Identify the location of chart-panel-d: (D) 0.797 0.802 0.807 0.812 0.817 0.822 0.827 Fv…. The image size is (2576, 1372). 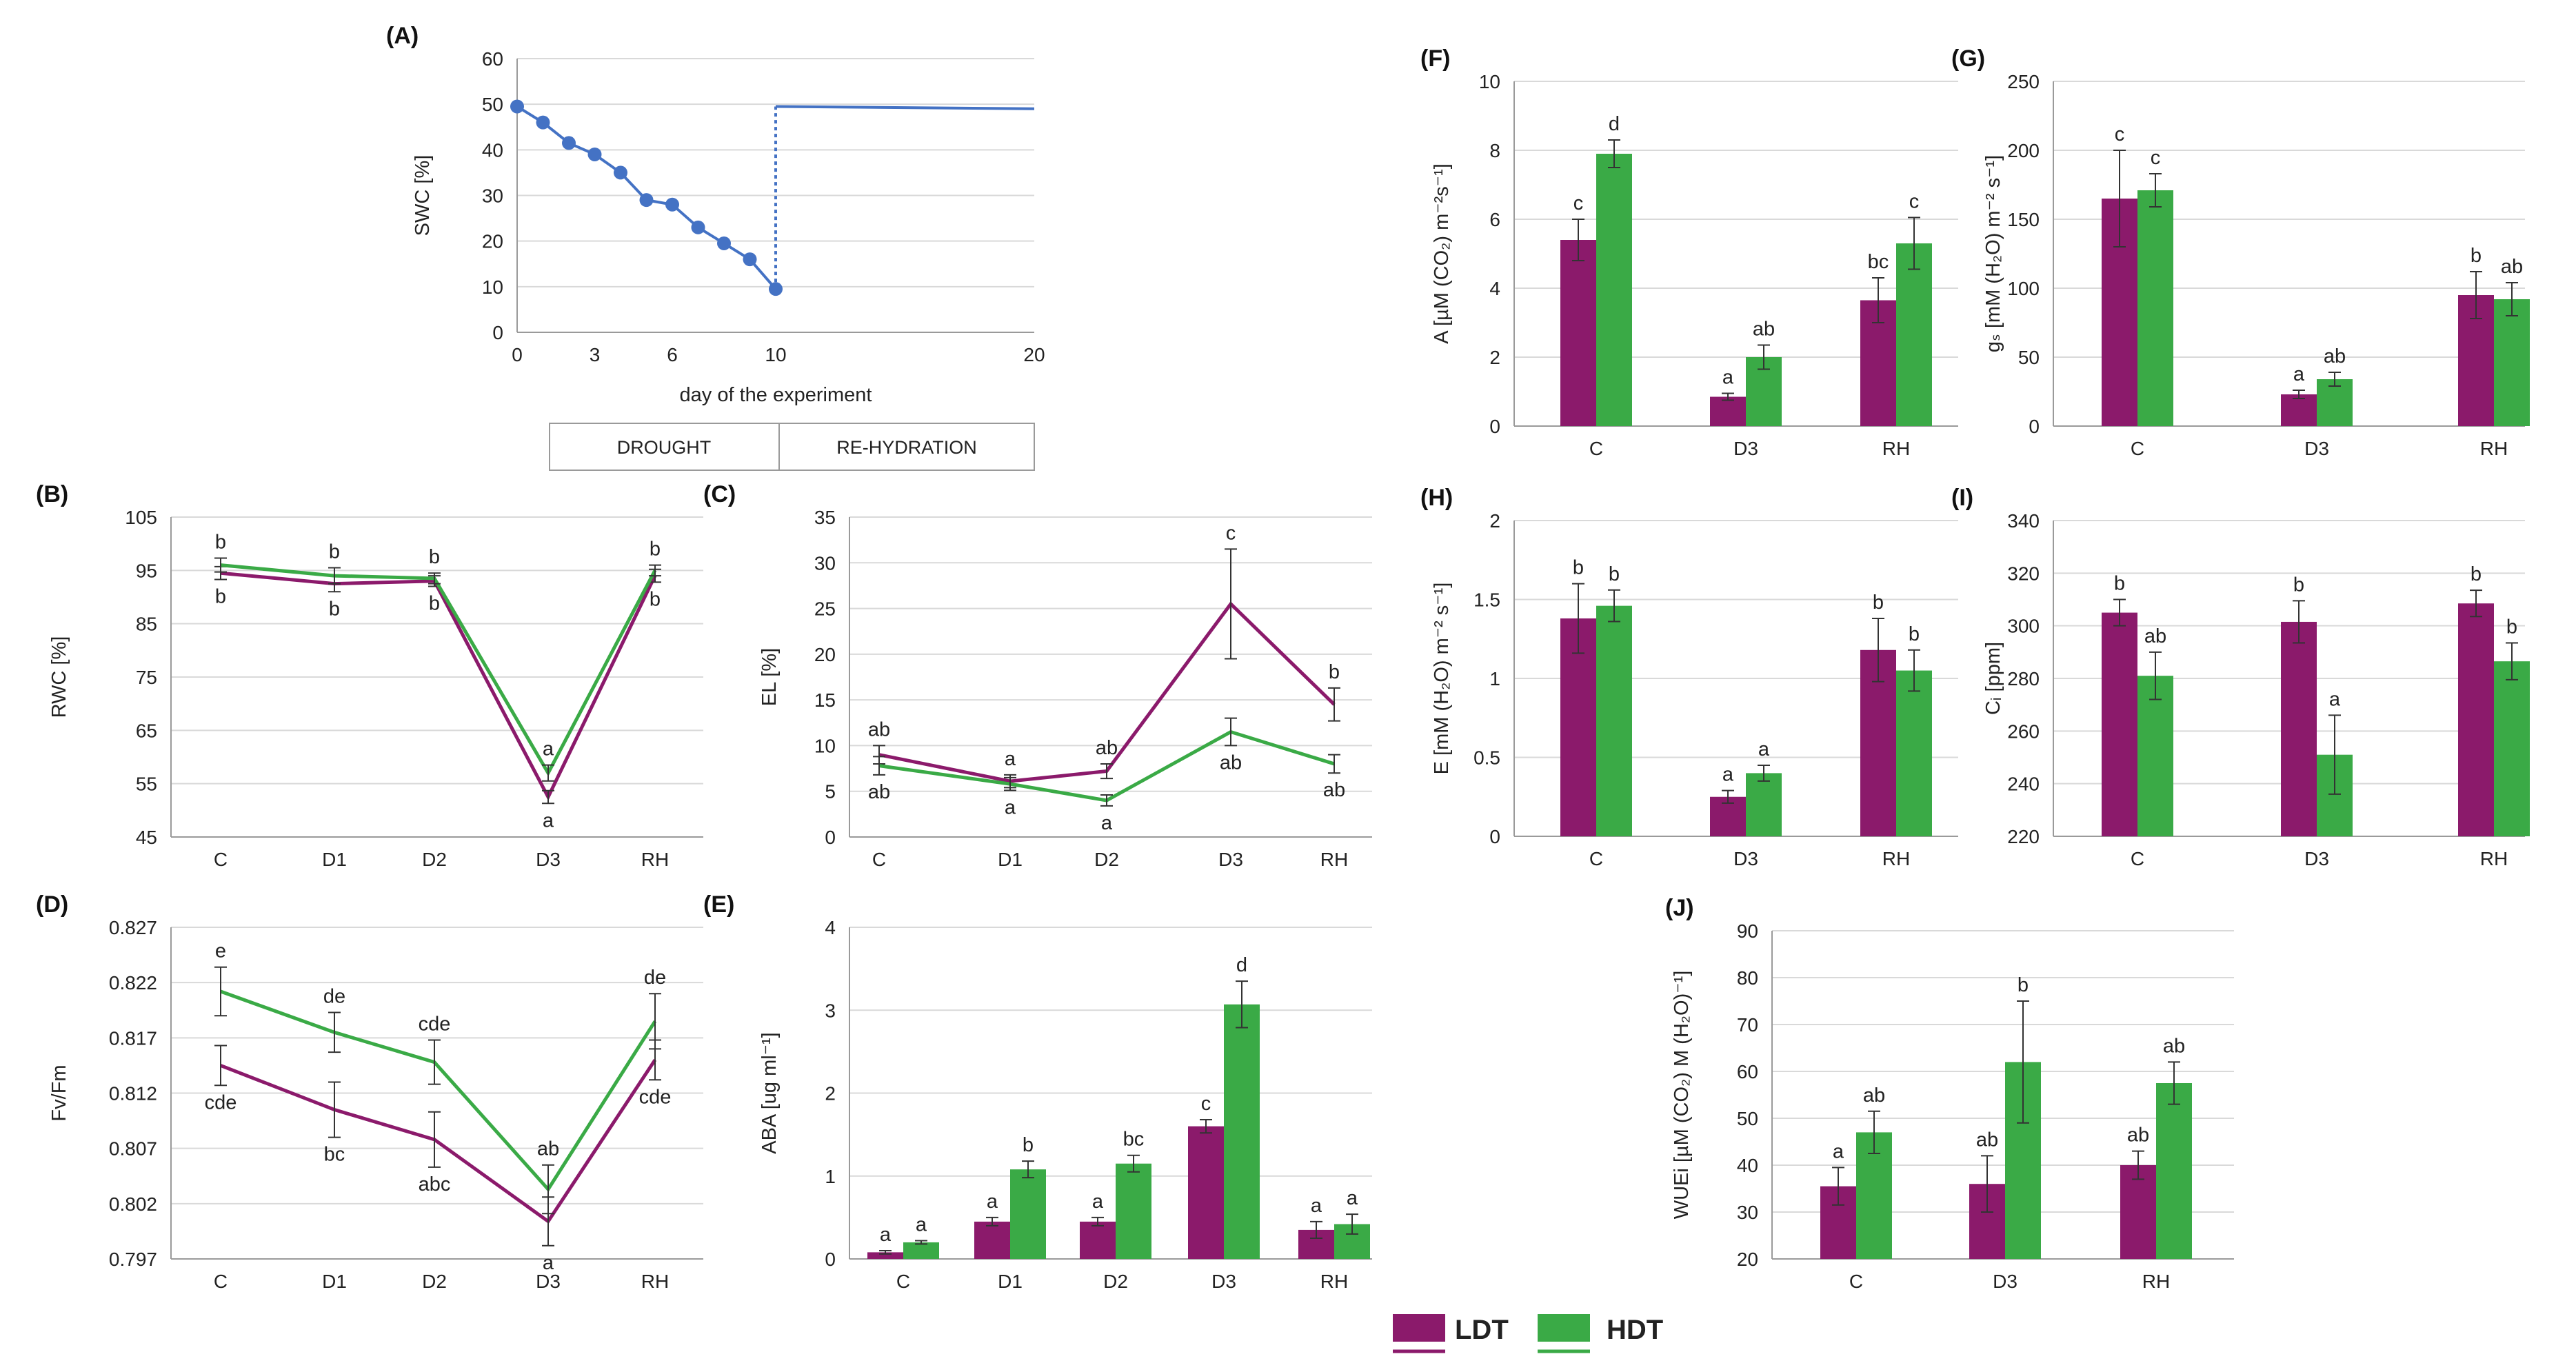
(369, 1091).